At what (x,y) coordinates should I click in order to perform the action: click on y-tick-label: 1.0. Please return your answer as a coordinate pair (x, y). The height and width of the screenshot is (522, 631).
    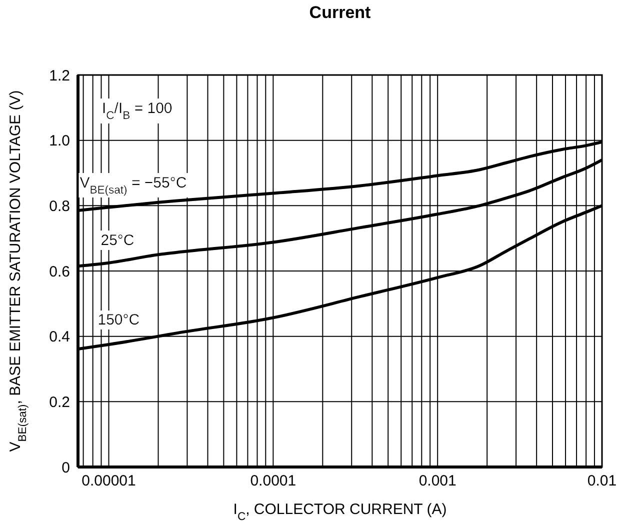
    Looking at the image, I should click on (59, 141).